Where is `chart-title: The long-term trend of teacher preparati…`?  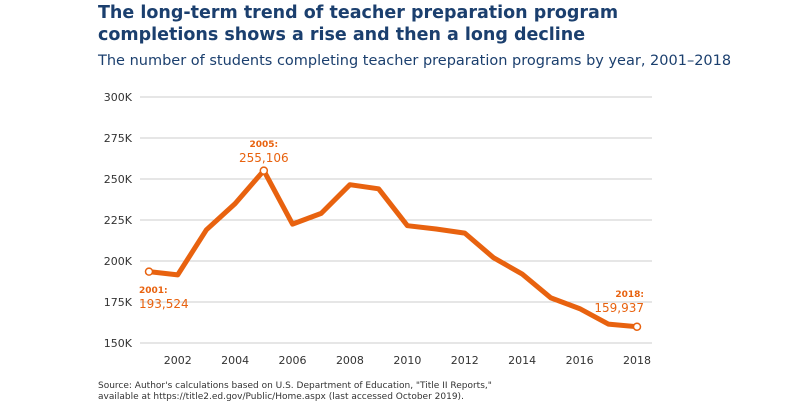 chart-title: The long-term trend of teacher preparati… is located at coordinates (358, 24).